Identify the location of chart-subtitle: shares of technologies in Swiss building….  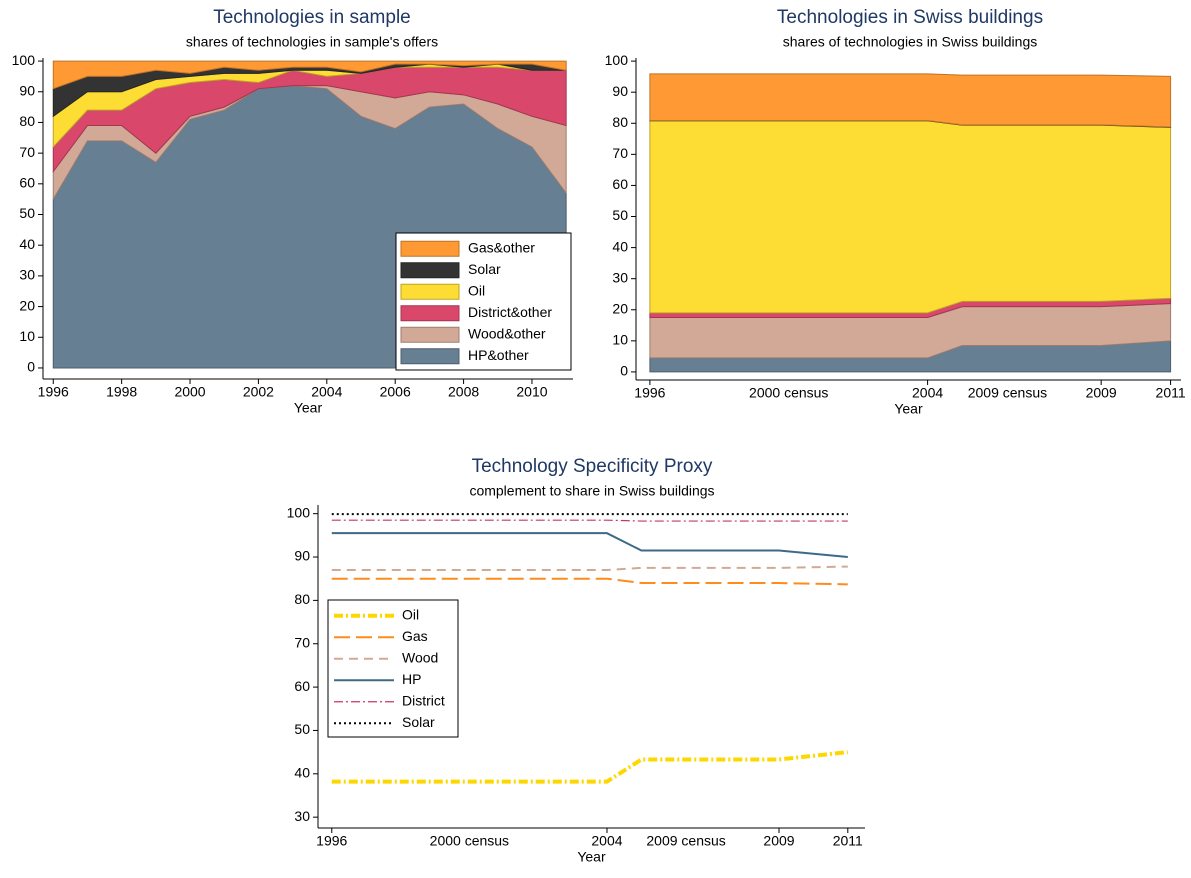
(910, 42).